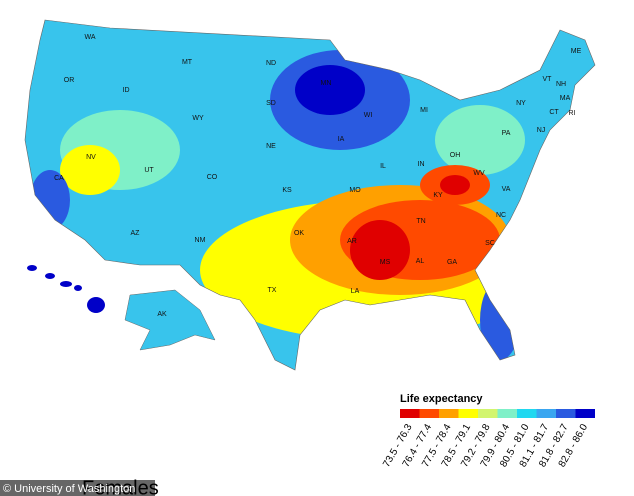 The height and width of the screenshot is (496, 634). What do you see at coordinates (441, 399) in the screenshot?
I see `legend-title: Life expectancy` at bounding box center [441, 399].